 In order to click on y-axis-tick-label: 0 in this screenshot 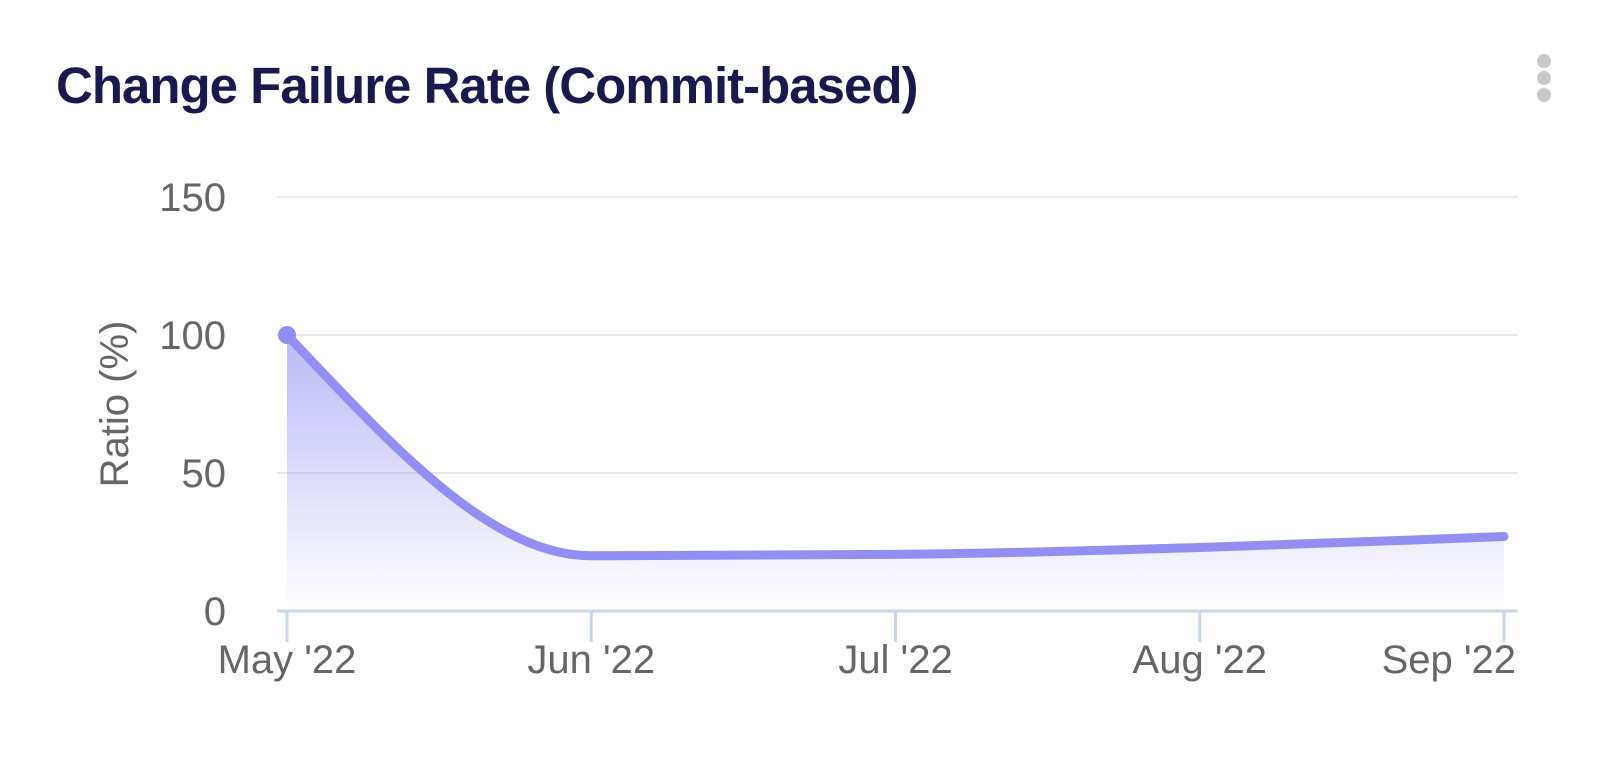, I will do `click(215, 612)`.